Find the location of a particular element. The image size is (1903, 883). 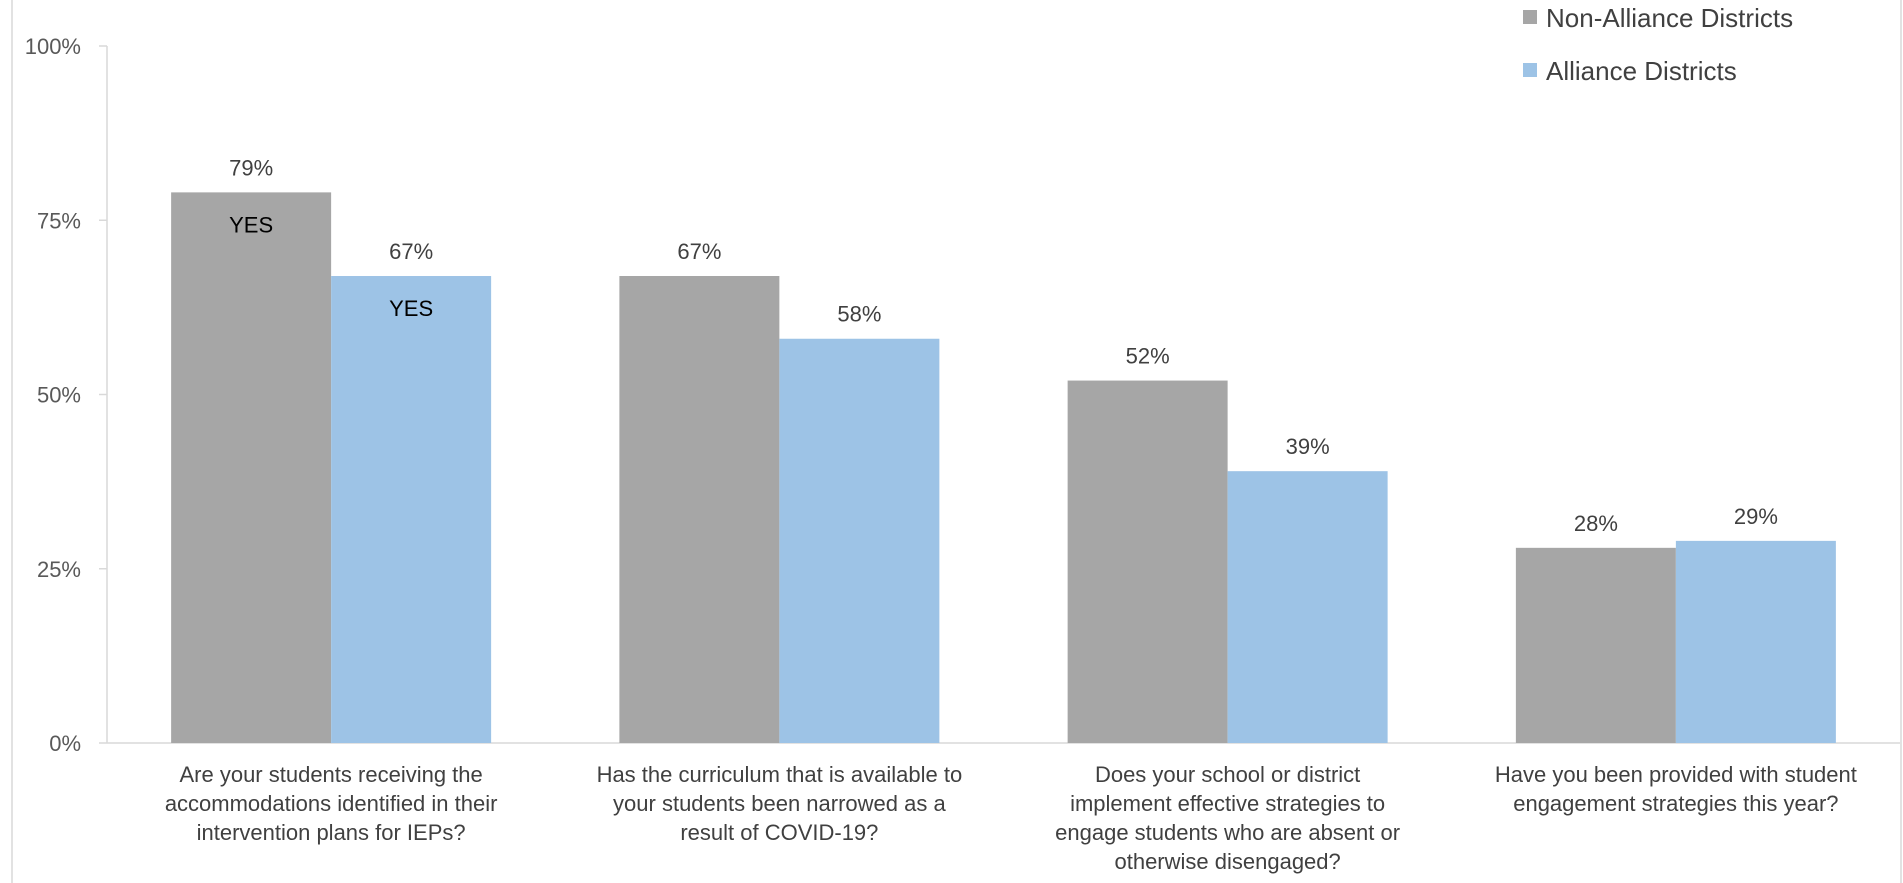

legend: Non-Alliance Districts Alliance Districts is located at coordinates (1658, 44).